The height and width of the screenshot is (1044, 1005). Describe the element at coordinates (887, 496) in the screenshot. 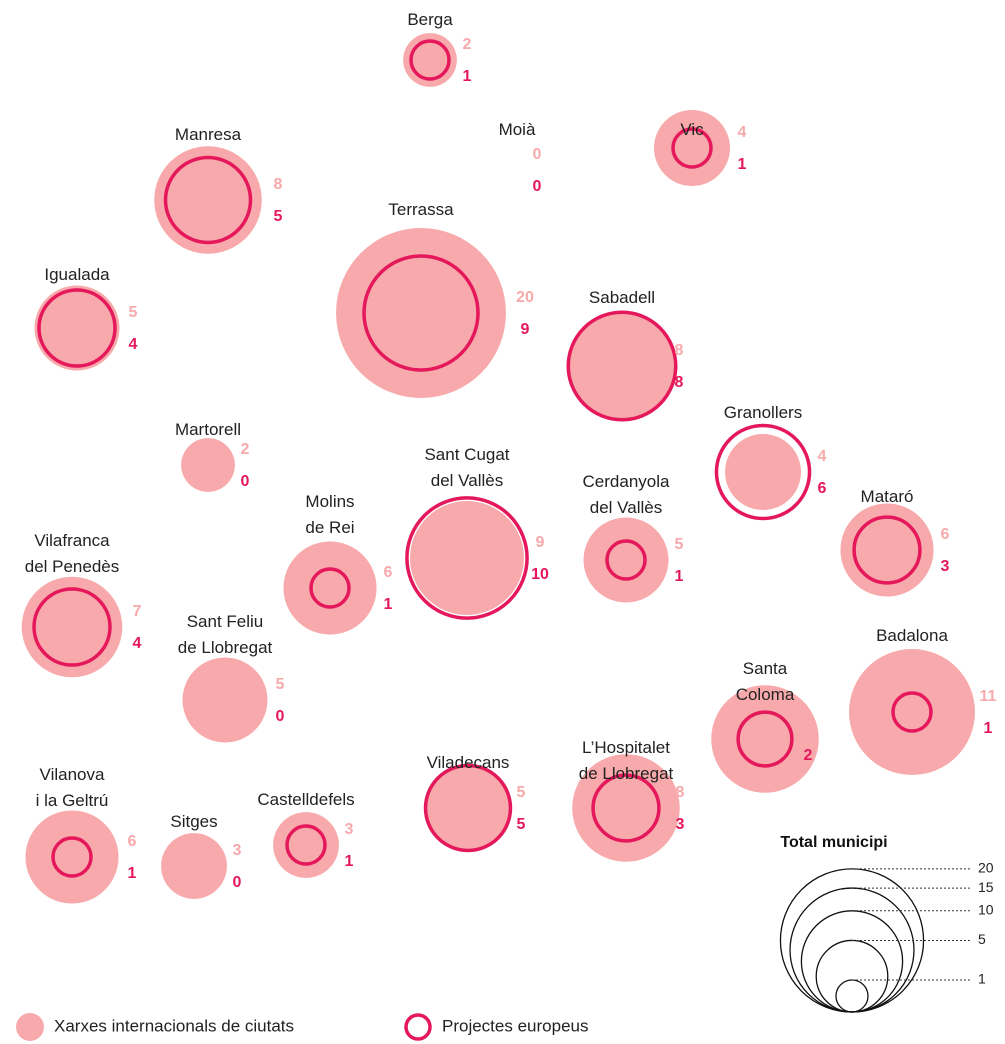

I see `city-label: Mataró` at that location.